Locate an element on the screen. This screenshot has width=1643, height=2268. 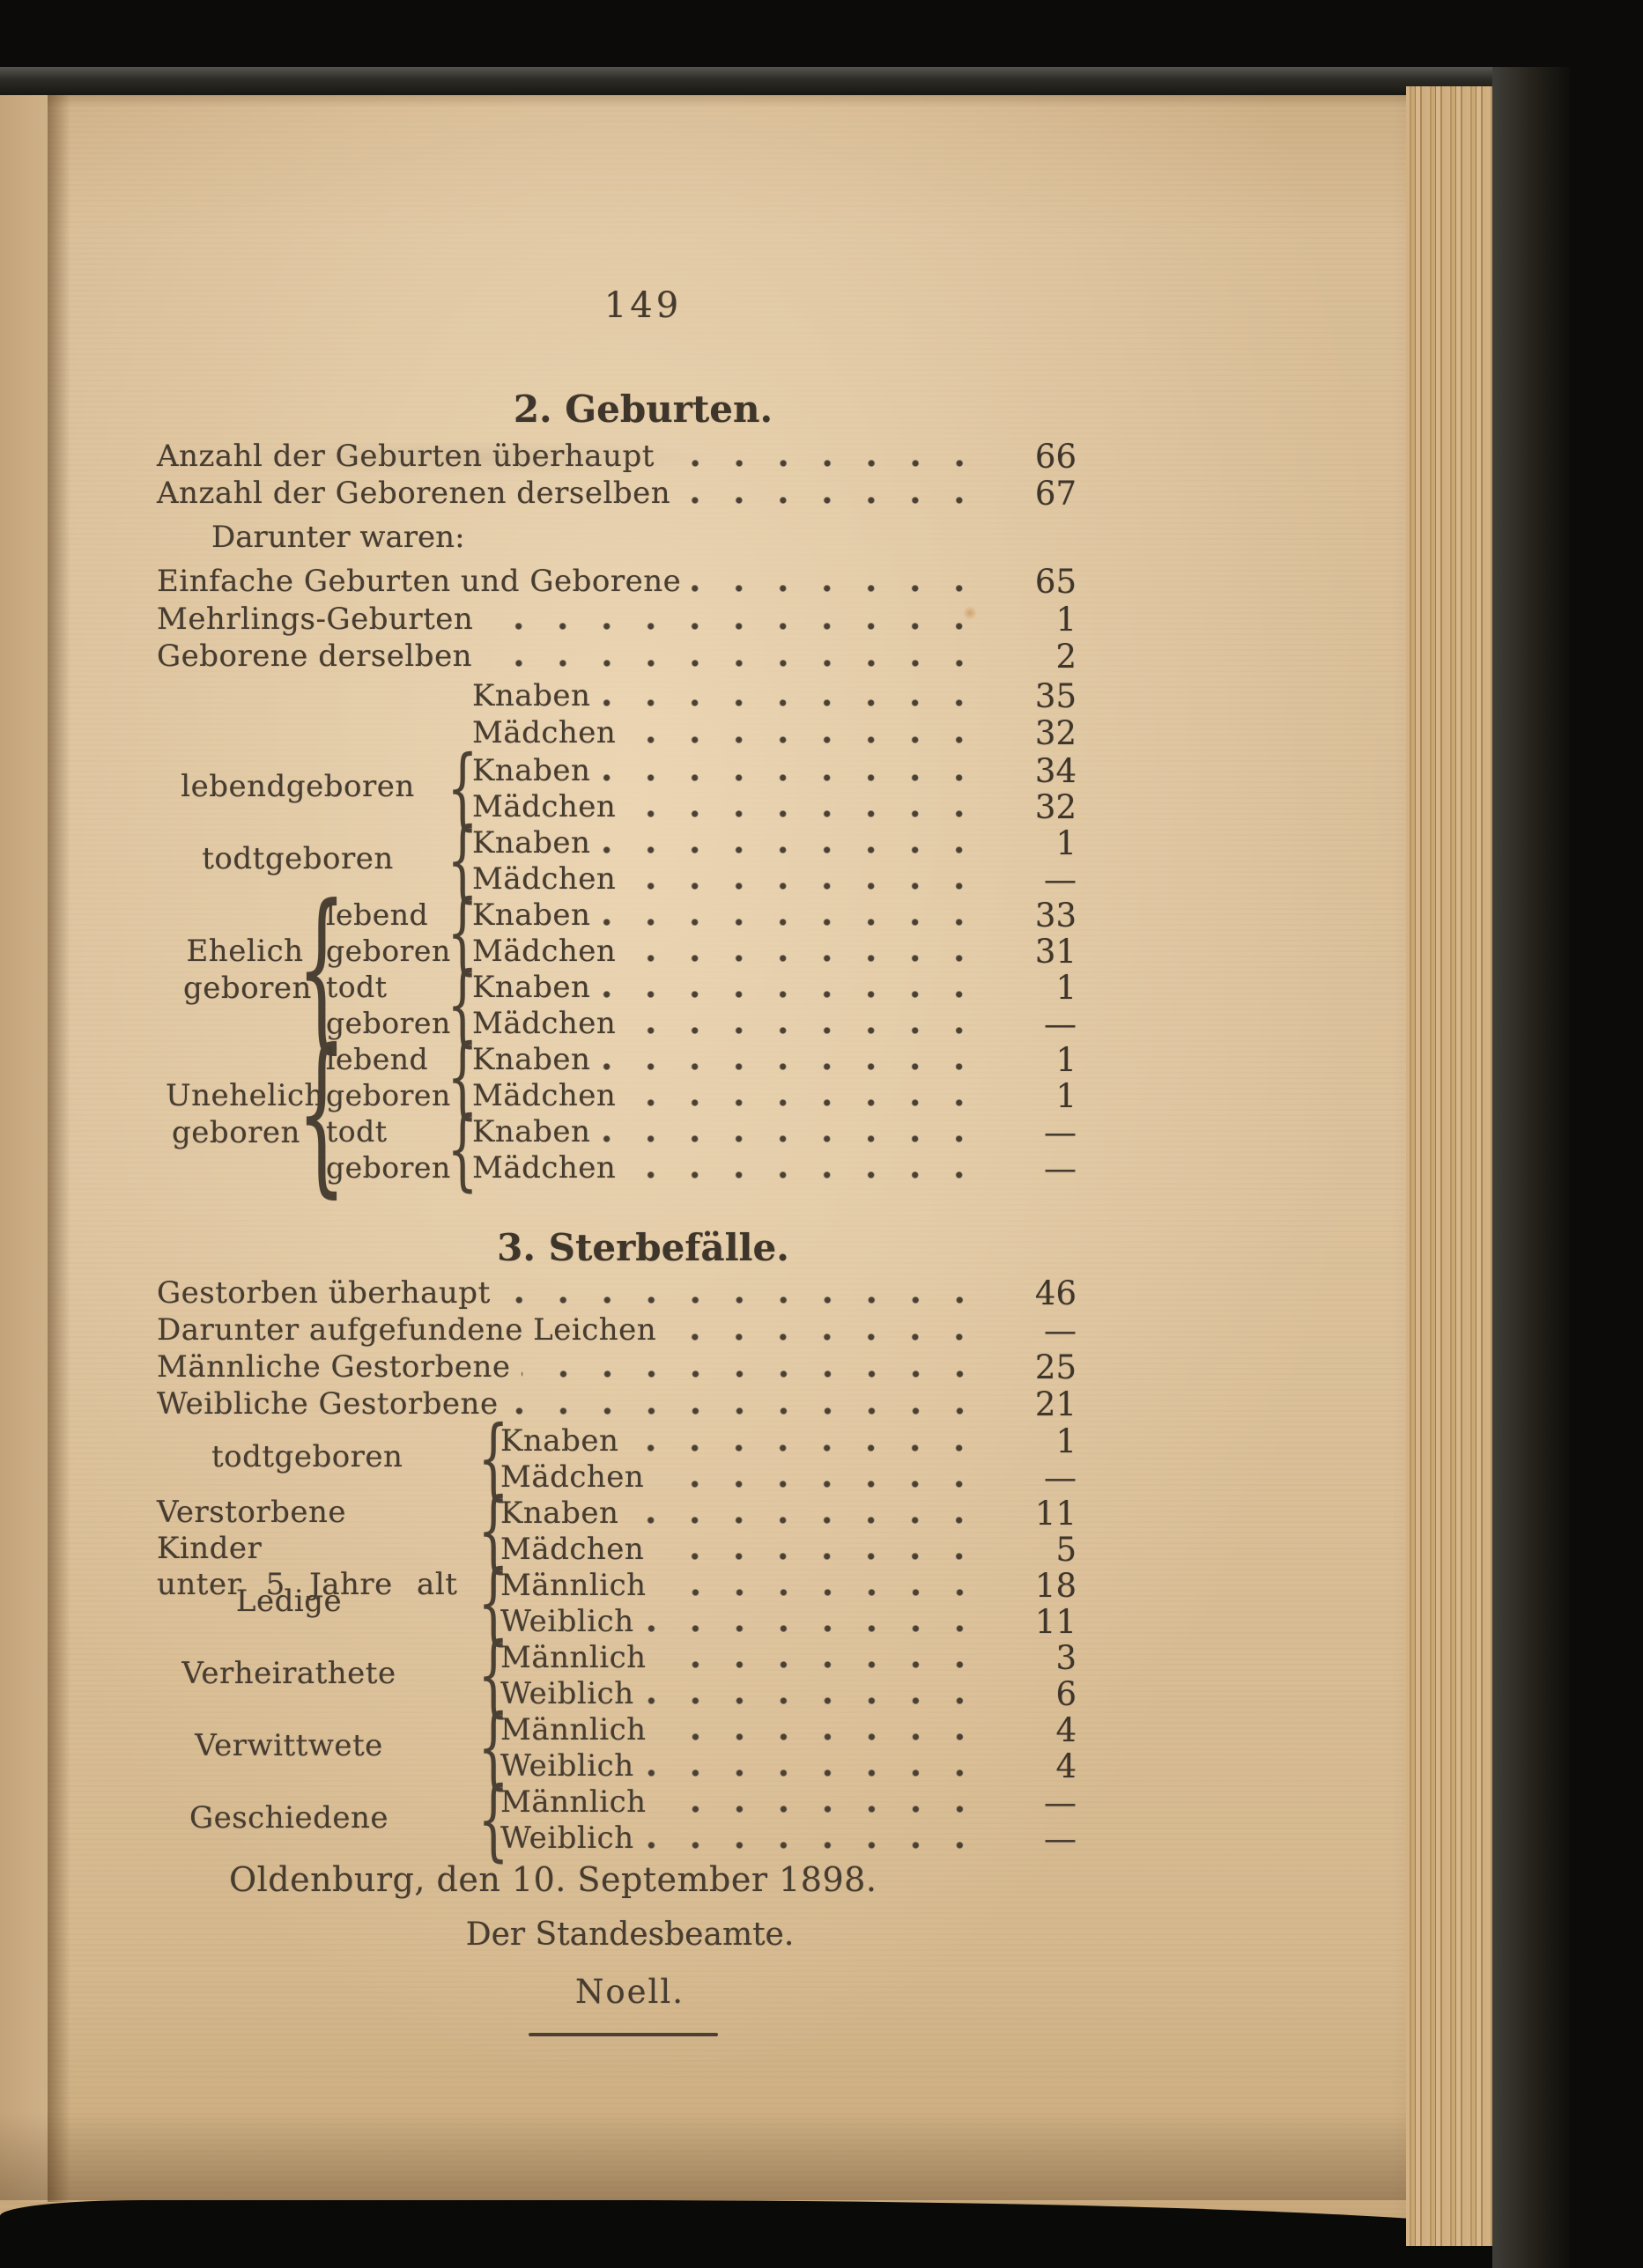
stat-row: Mädchen 32 is located at coordinates (617, 806).